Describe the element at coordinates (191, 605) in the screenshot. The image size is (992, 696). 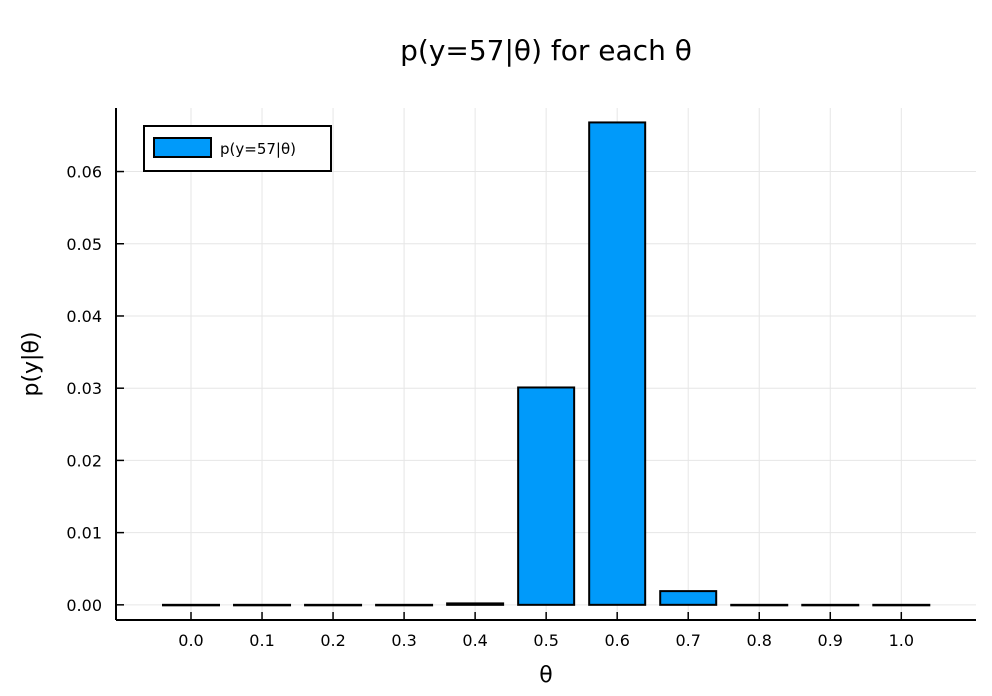
I see `bar-0.0` at that location.